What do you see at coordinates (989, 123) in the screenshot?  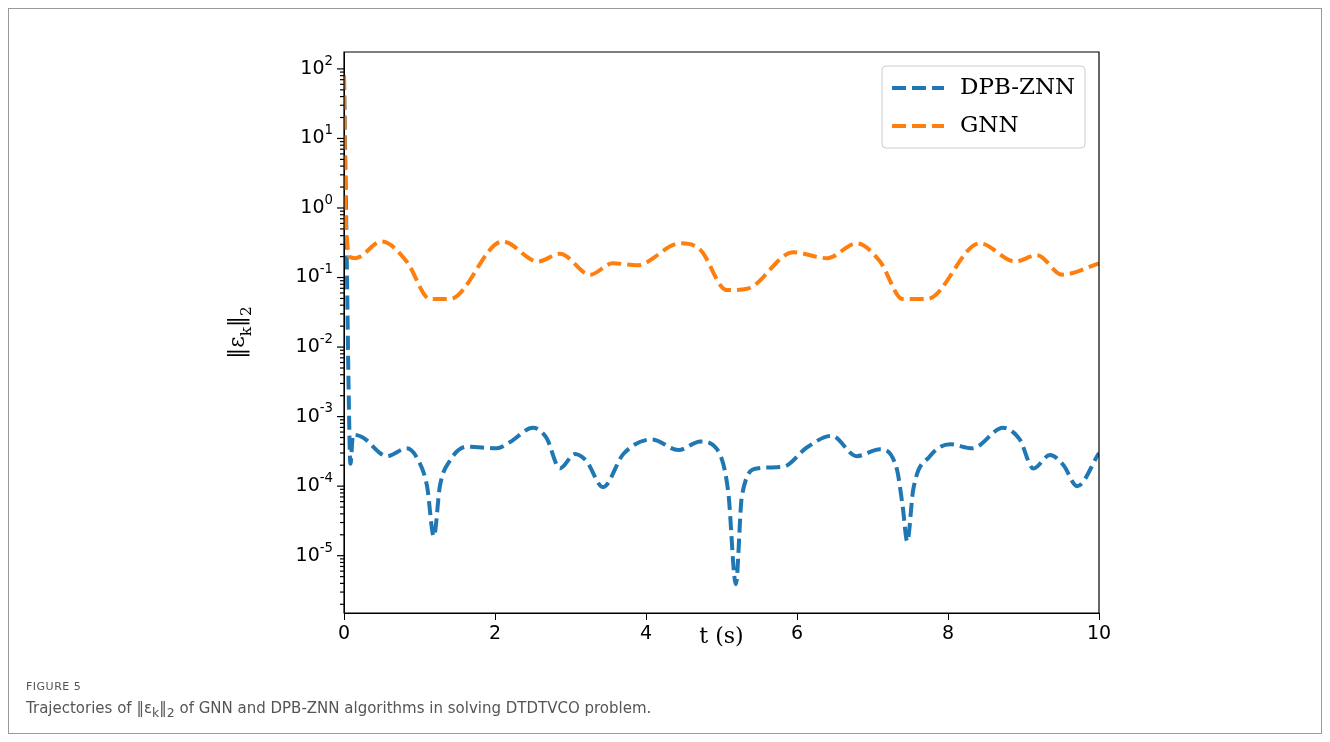 I see `legend-label: GNN` at bounding box center [989, 123].